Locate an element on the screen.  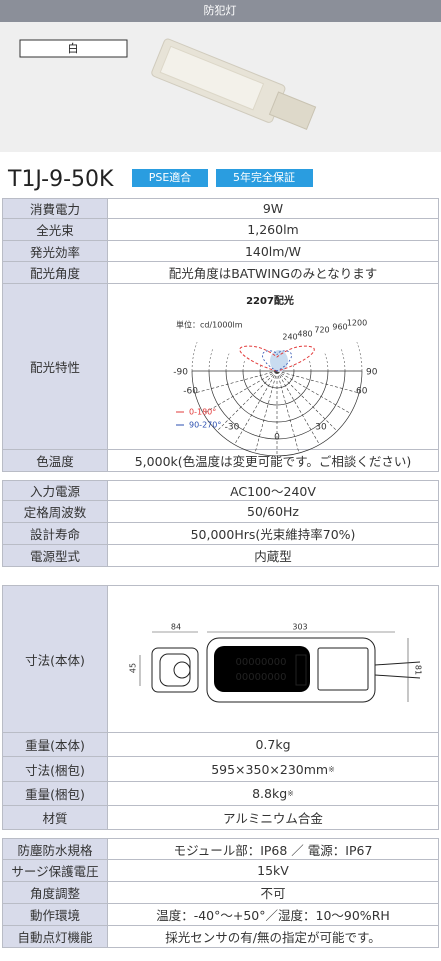
value-text: アルミニウム合金 is located at coordinates (273, 818).